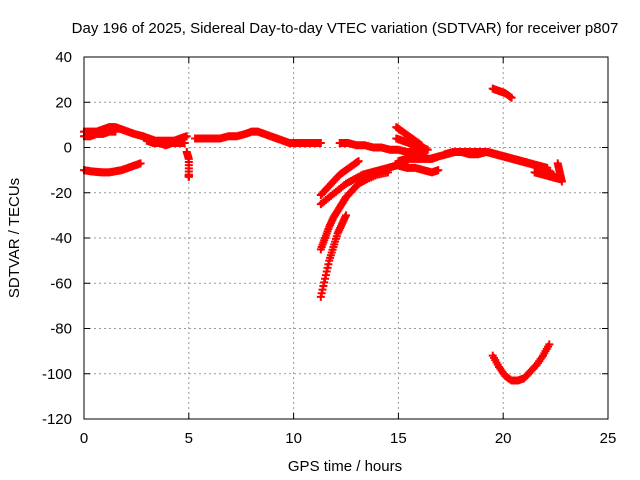  Describe the element at coordinates (348, 438) in the screenshot. I see `x-tick-labels: 0 5 10 15 20 25` at that location.